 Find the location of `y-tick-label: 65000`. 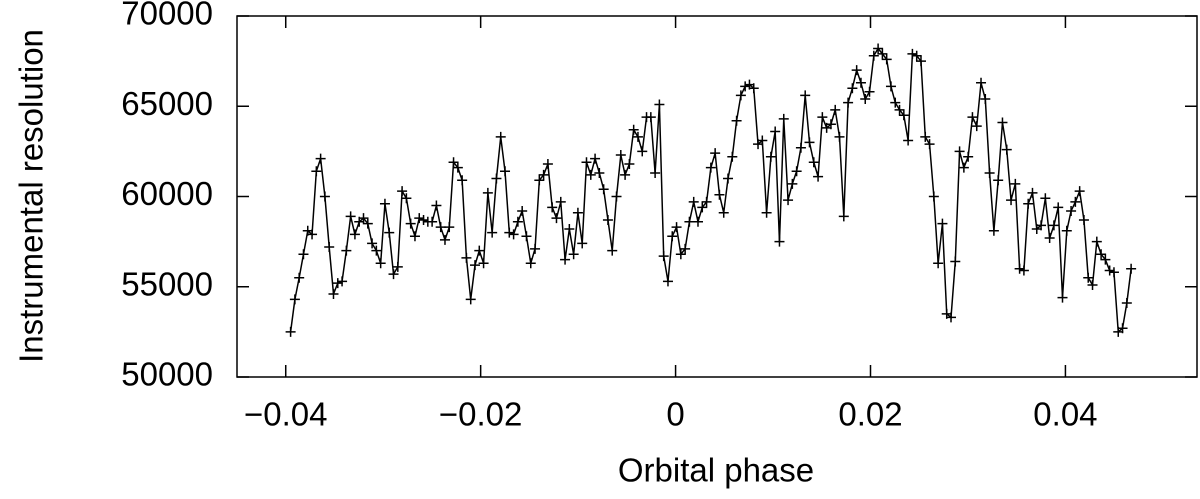

y-tick-label: 65000 is located at coordinates (167, 103).